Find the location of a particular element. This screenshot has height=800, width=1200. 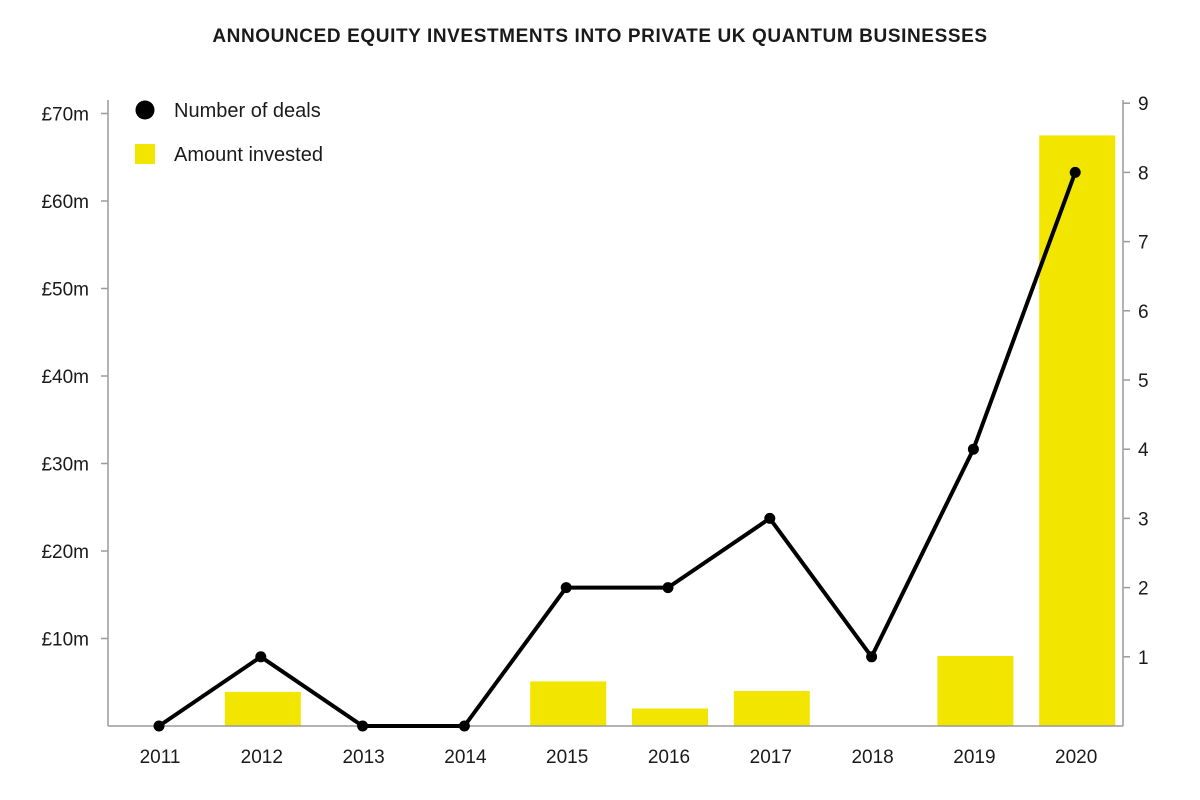

deals-point-2019 is located at coordinates (973, 449).